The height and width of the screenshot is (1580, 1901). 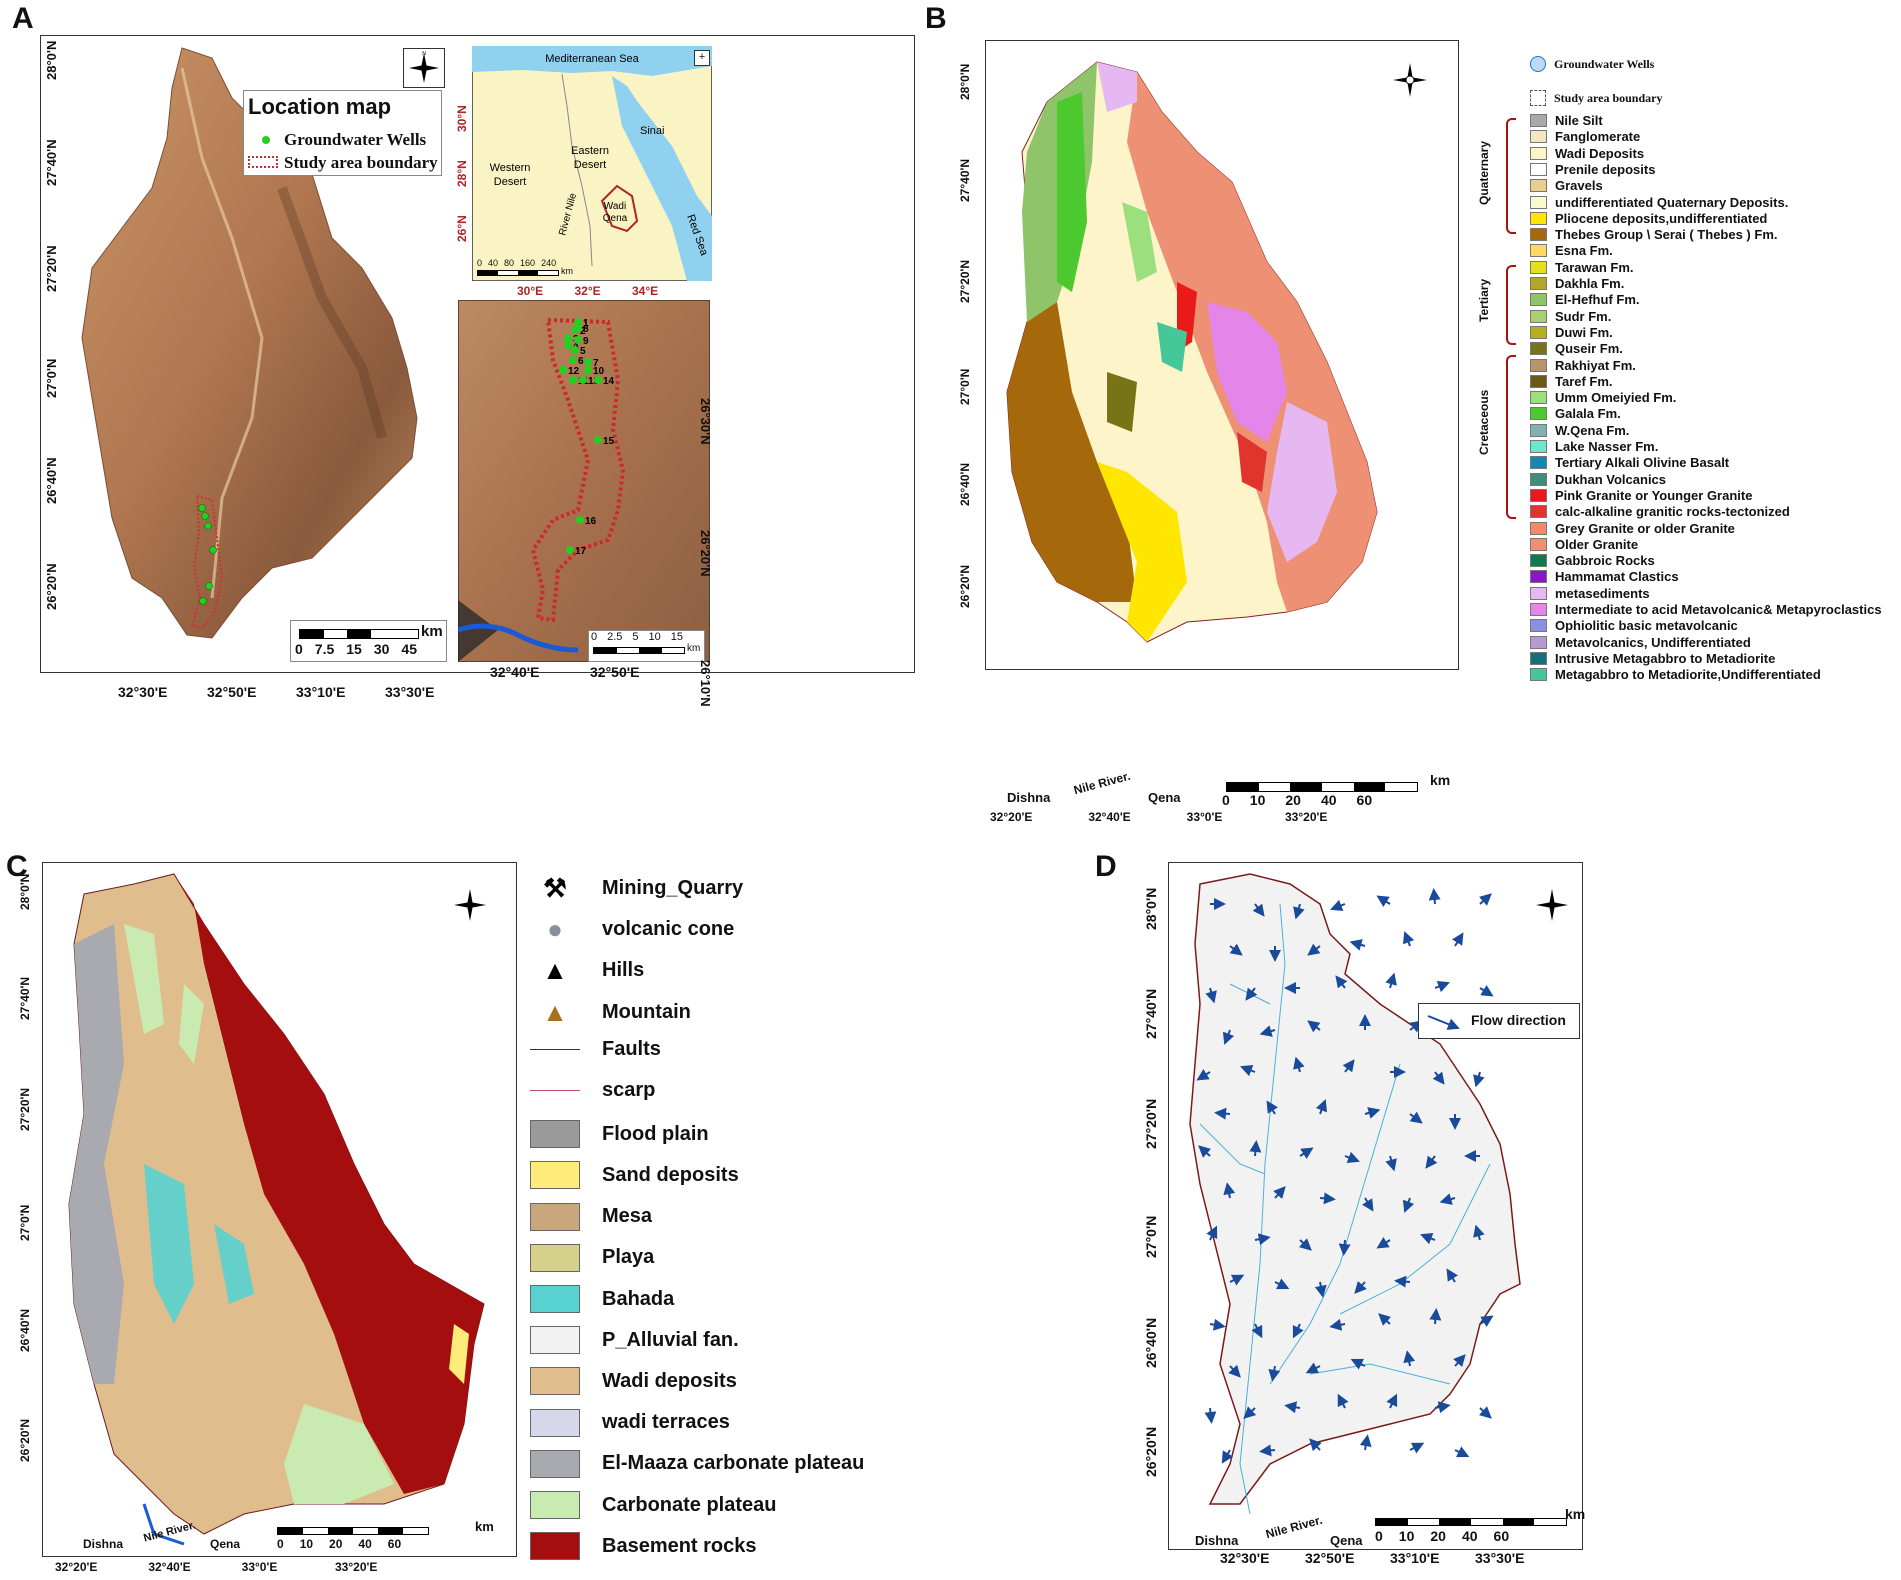 What do you see at coordinates (1438, 1536) in the screenshot?
I see `scale-tick-label: 20` at bounding box center [1438, 1536].